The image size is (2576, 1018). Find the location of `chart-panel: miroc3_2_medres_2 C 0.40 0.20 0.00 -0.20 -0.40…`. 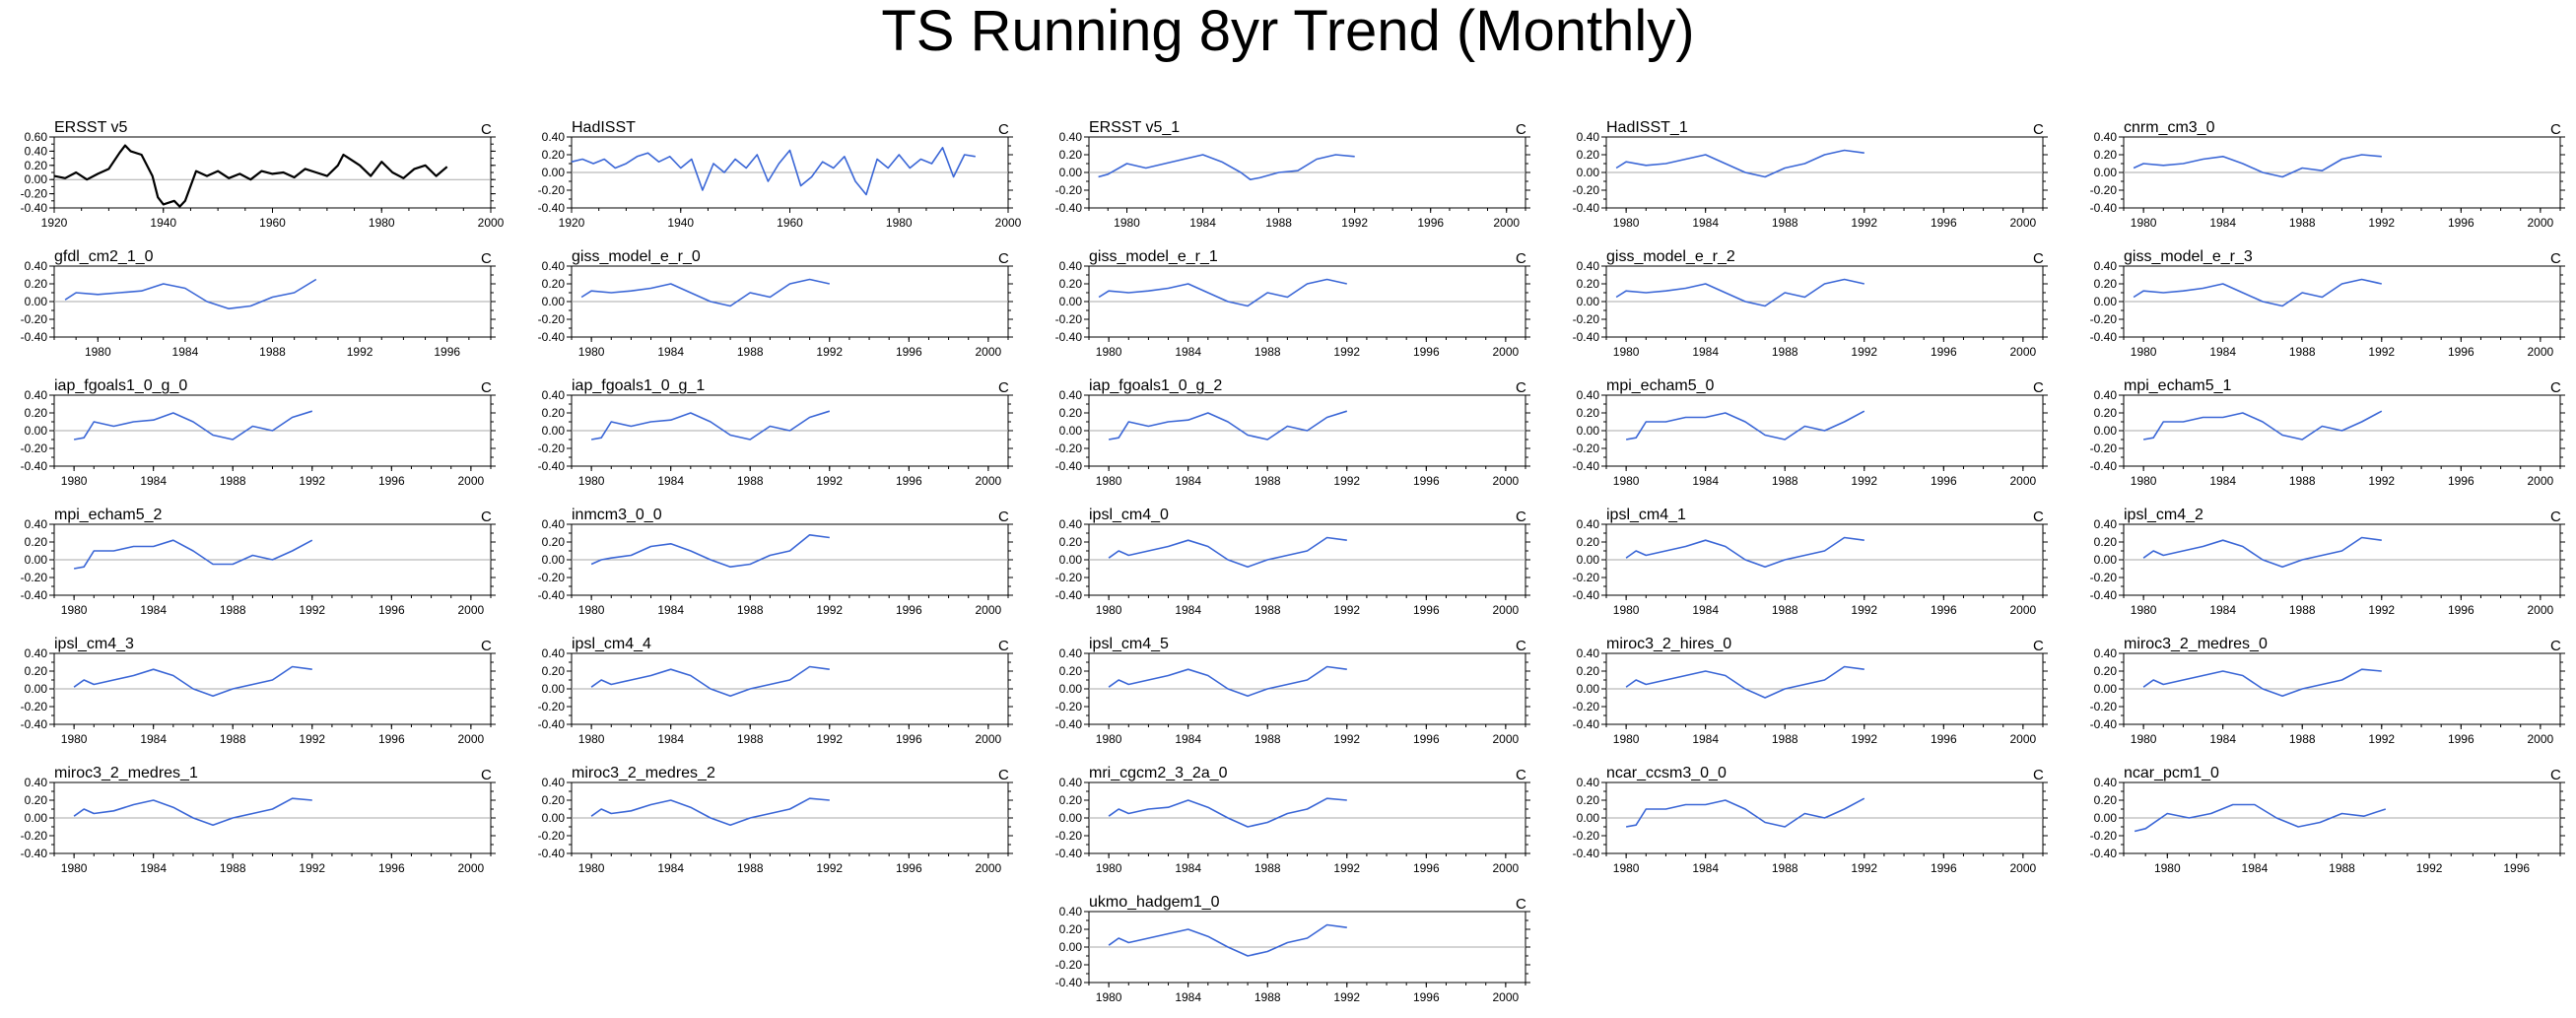

chart-panel: miroc3_2_medres_2 C 0.40 0.20 0.00 -0.20 -0.40… is located at coordinates (775, 820).